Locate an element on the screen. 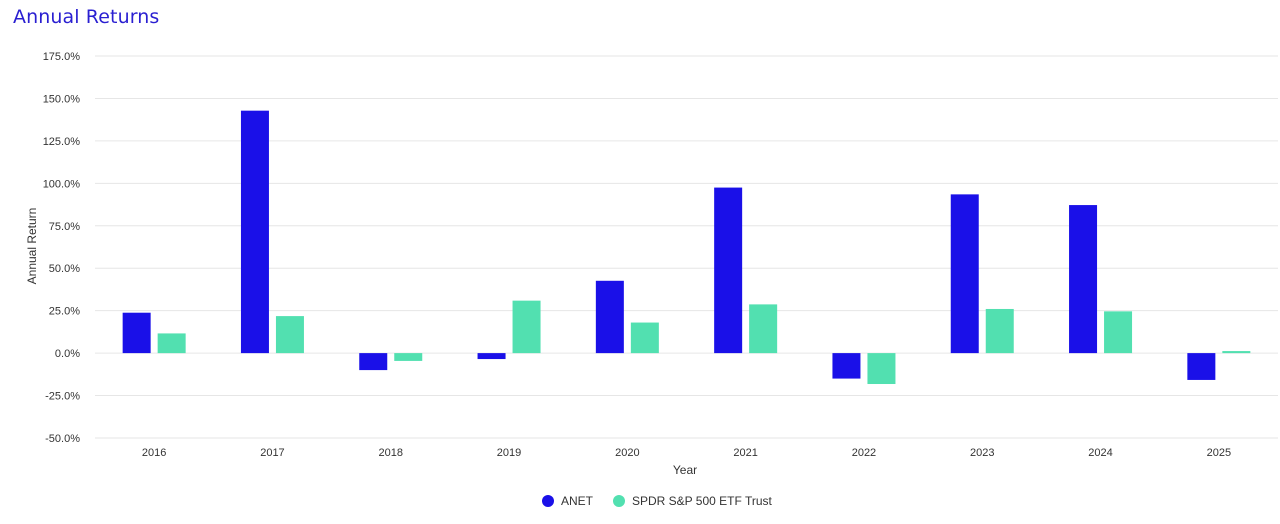 The image size is (1280, 524). chart-title: Annual Returns is located at coordinates (86, 17).